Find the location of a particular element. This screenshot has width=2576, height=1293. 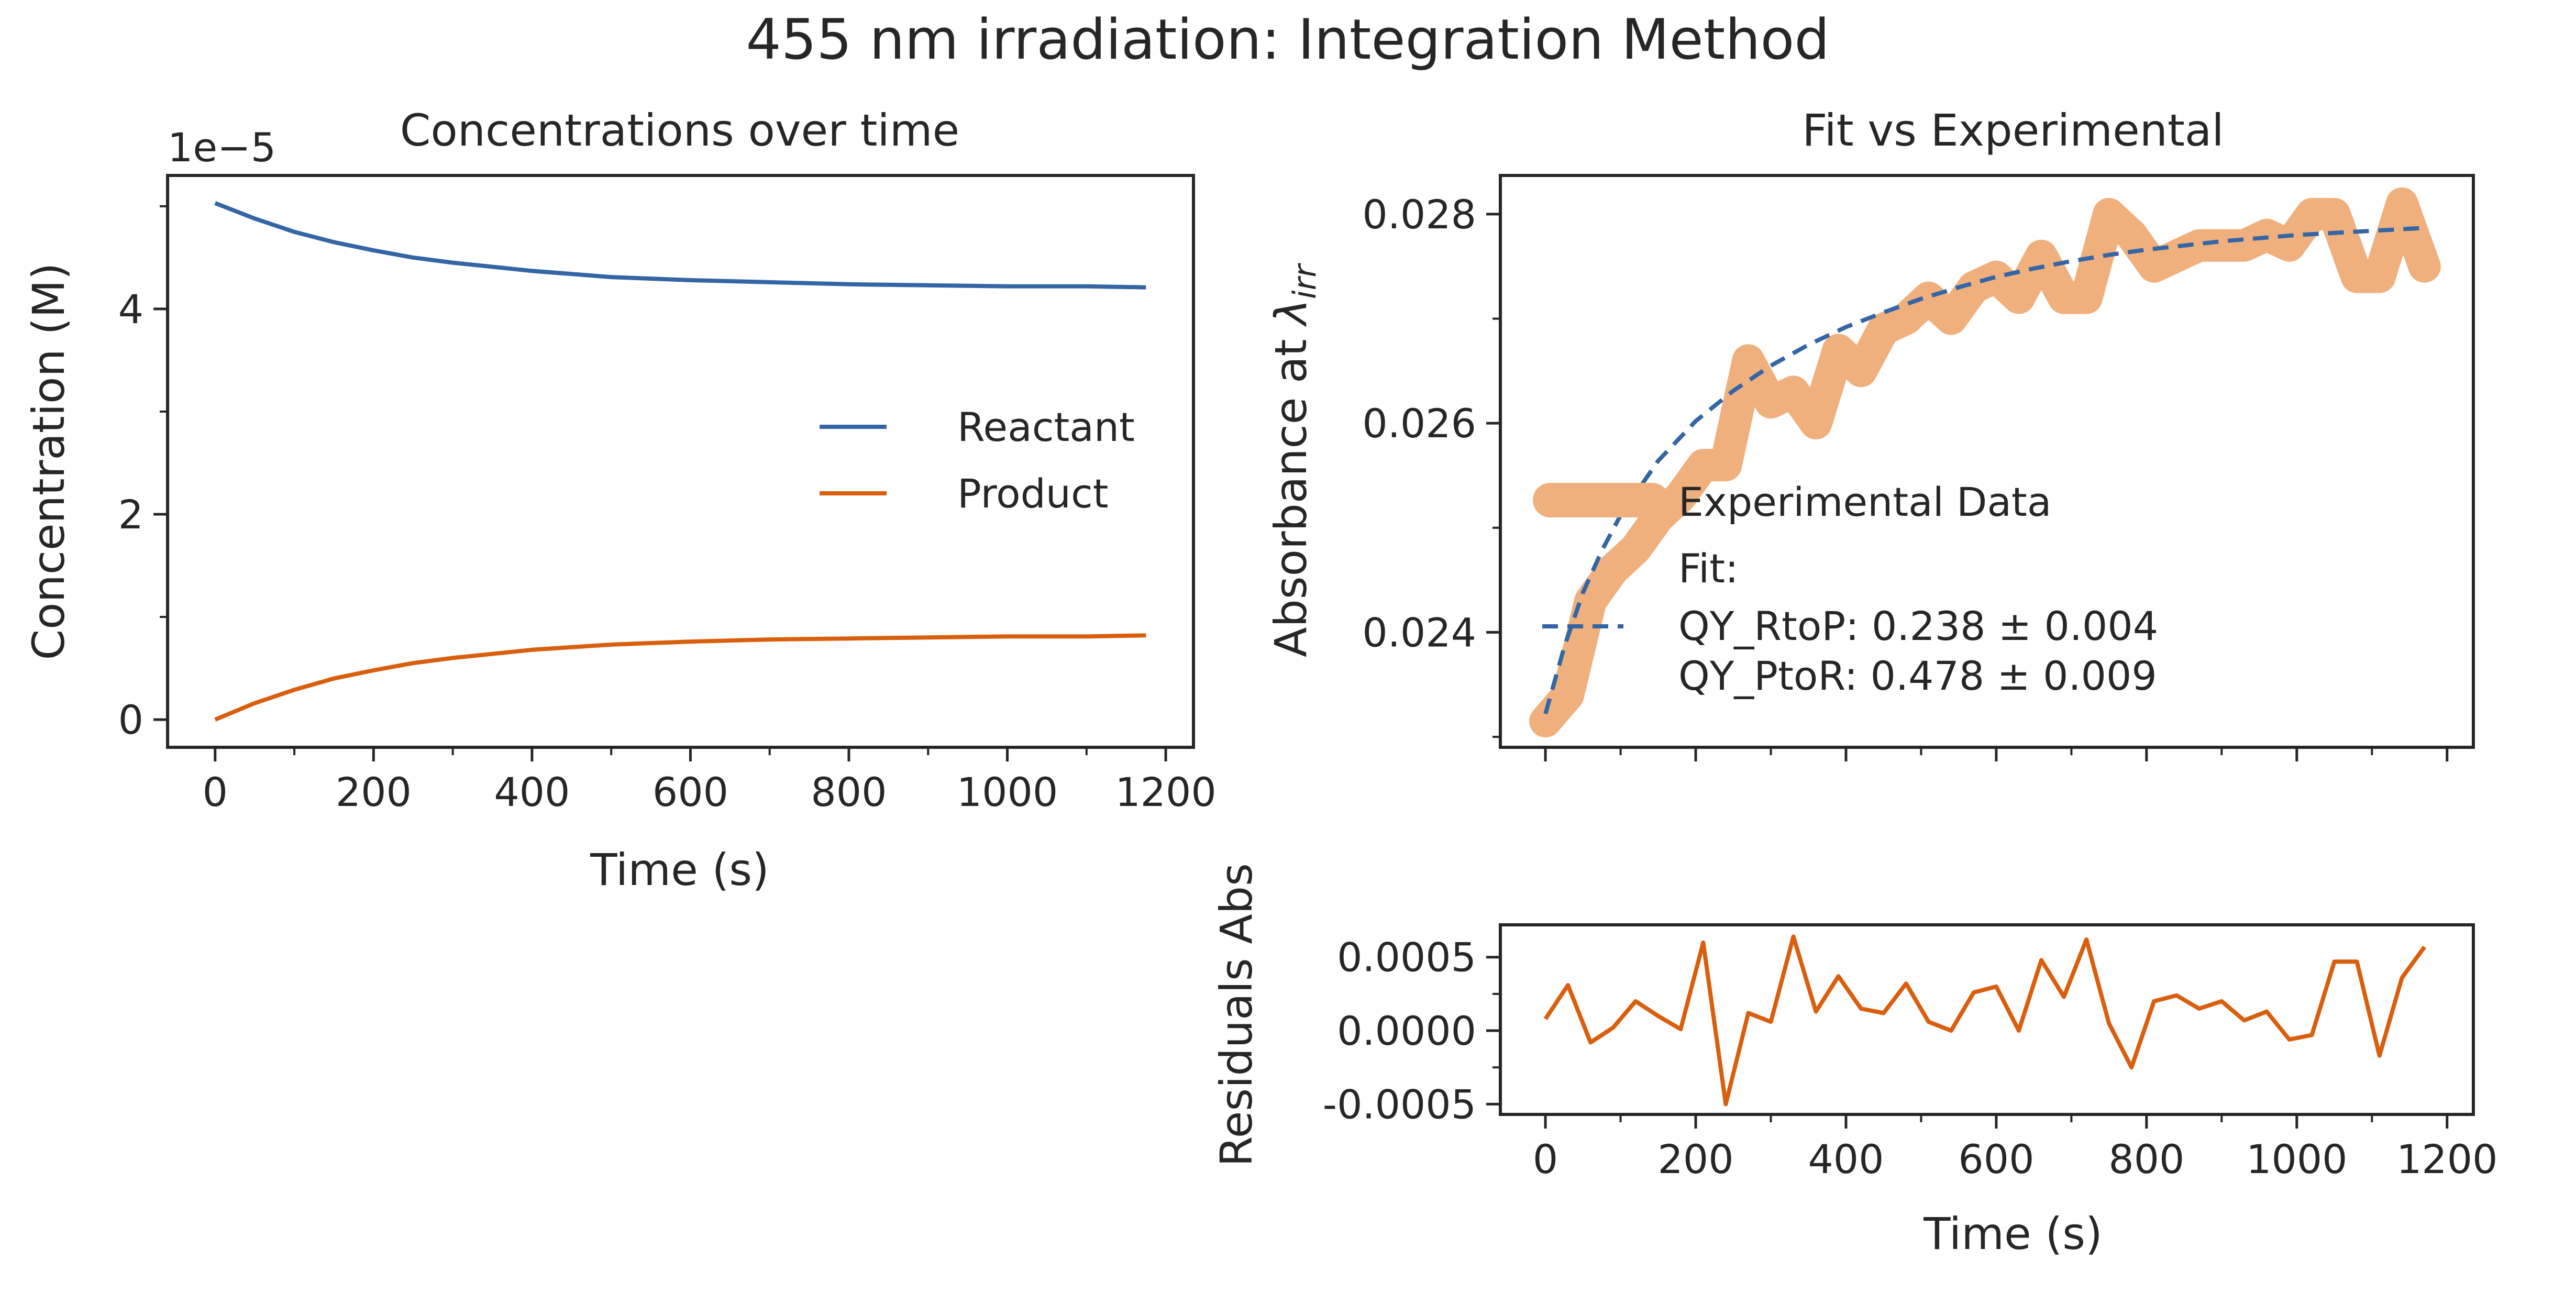

fit-y-axis-label: Absorbance at λirr is located at coordinates (1294, 460).